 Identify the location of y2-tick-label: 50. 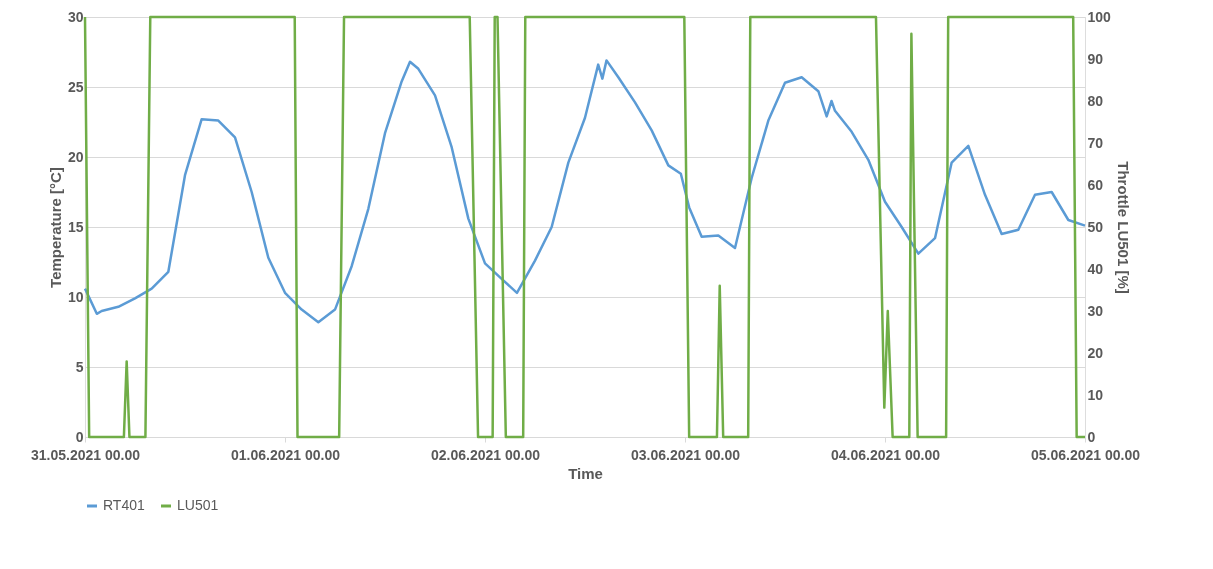
(1095, 226).